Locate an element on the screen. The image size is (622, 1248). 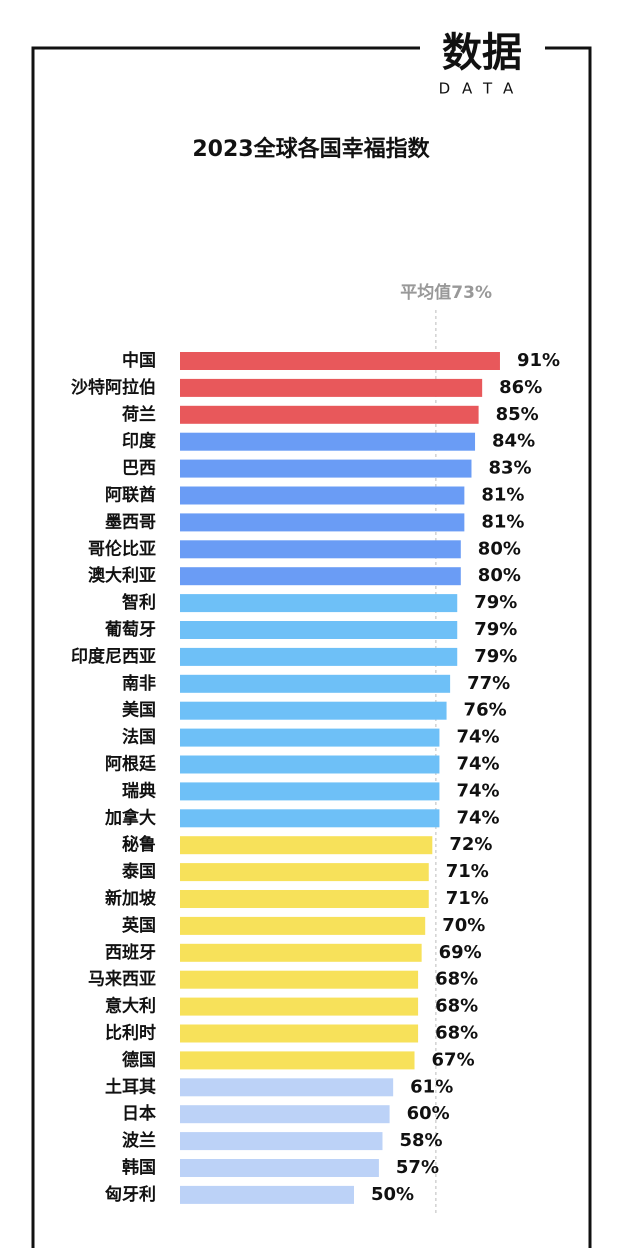
value-label: 57% is located at coordinates (417, 1167).